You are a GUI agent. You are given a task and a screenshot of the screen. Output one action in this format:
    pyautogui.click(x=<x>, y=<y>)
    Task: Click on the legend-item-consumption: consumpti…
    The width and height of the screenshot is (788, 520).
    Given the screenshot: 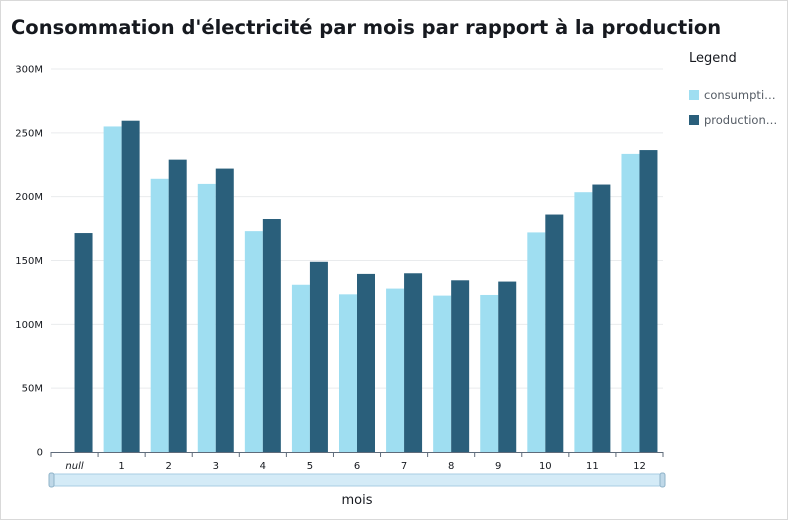 What is the action you would take?
    pyautogui.click(x=732, y=95)
    